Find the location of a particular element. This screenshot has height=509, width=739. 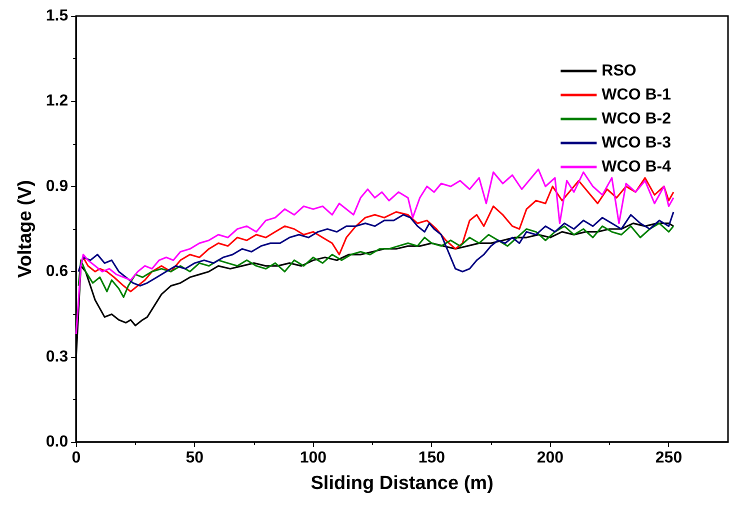

legend-label: RSO is located at coordinates (619, 71).